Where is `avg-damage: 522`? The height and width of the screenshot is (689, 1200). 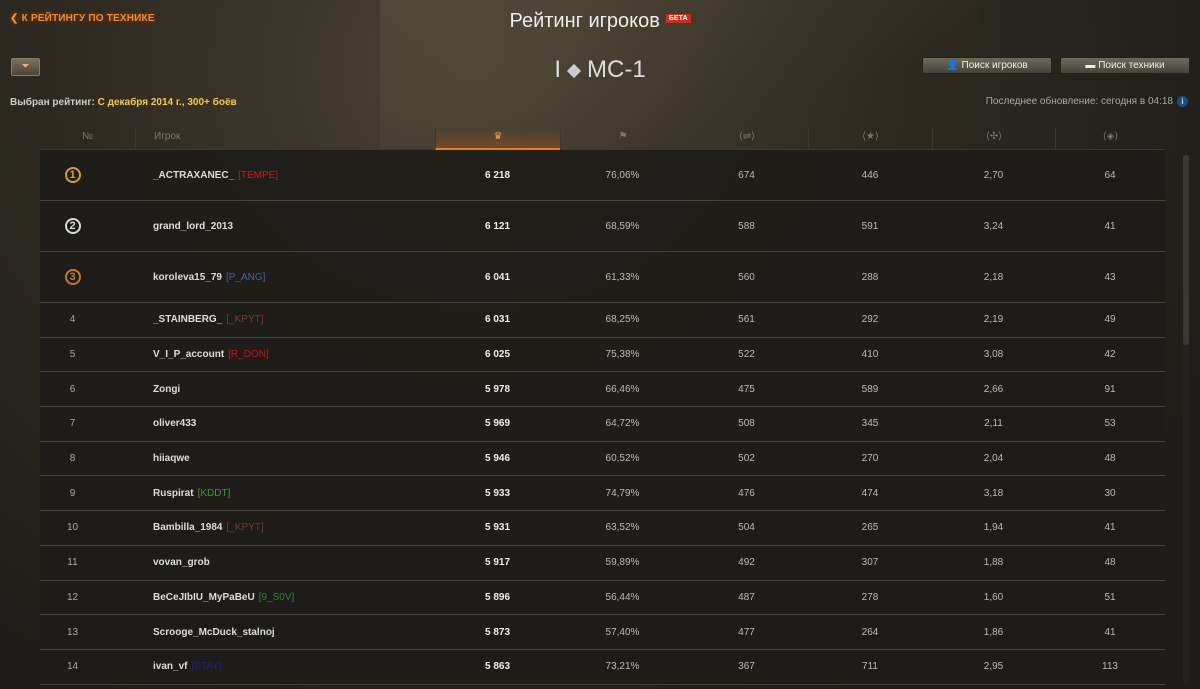
avg-damage: 522 is located at coordinates (746, 355).